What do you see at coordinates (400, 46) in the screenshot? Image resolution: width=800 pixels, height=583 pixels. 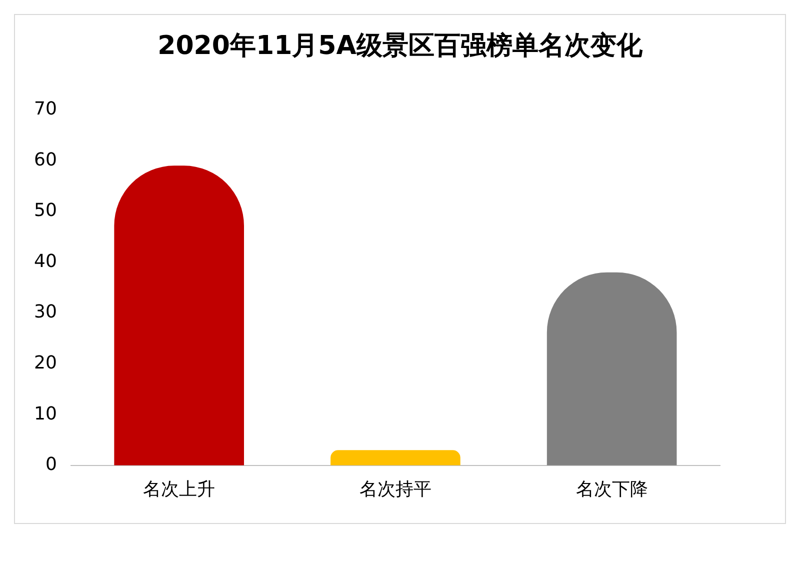 I see `chart-title: 2020年11月5A级景区百强榜单名次变化` at bounding box center [400, 46].